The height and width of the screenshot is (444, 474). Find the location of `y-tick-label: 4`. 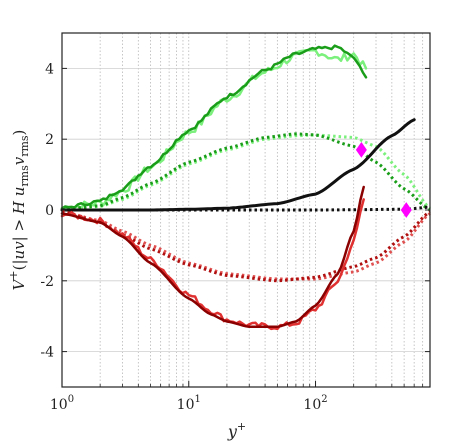

y-tick-label: 4 is located at coordinates (49, 69).